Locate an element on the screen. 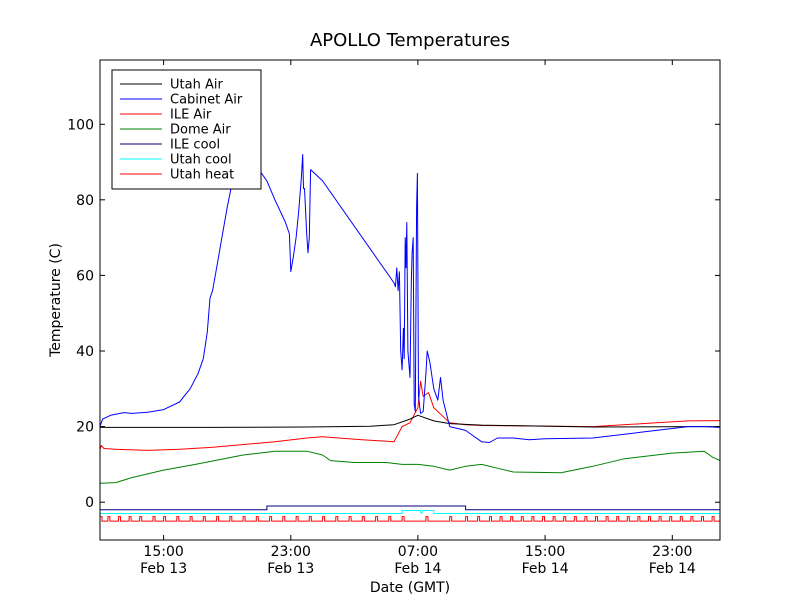 This screenshot has width=800, height=600. legend-label-utah-heat: Utah heat is located at coordinates (202, 175).